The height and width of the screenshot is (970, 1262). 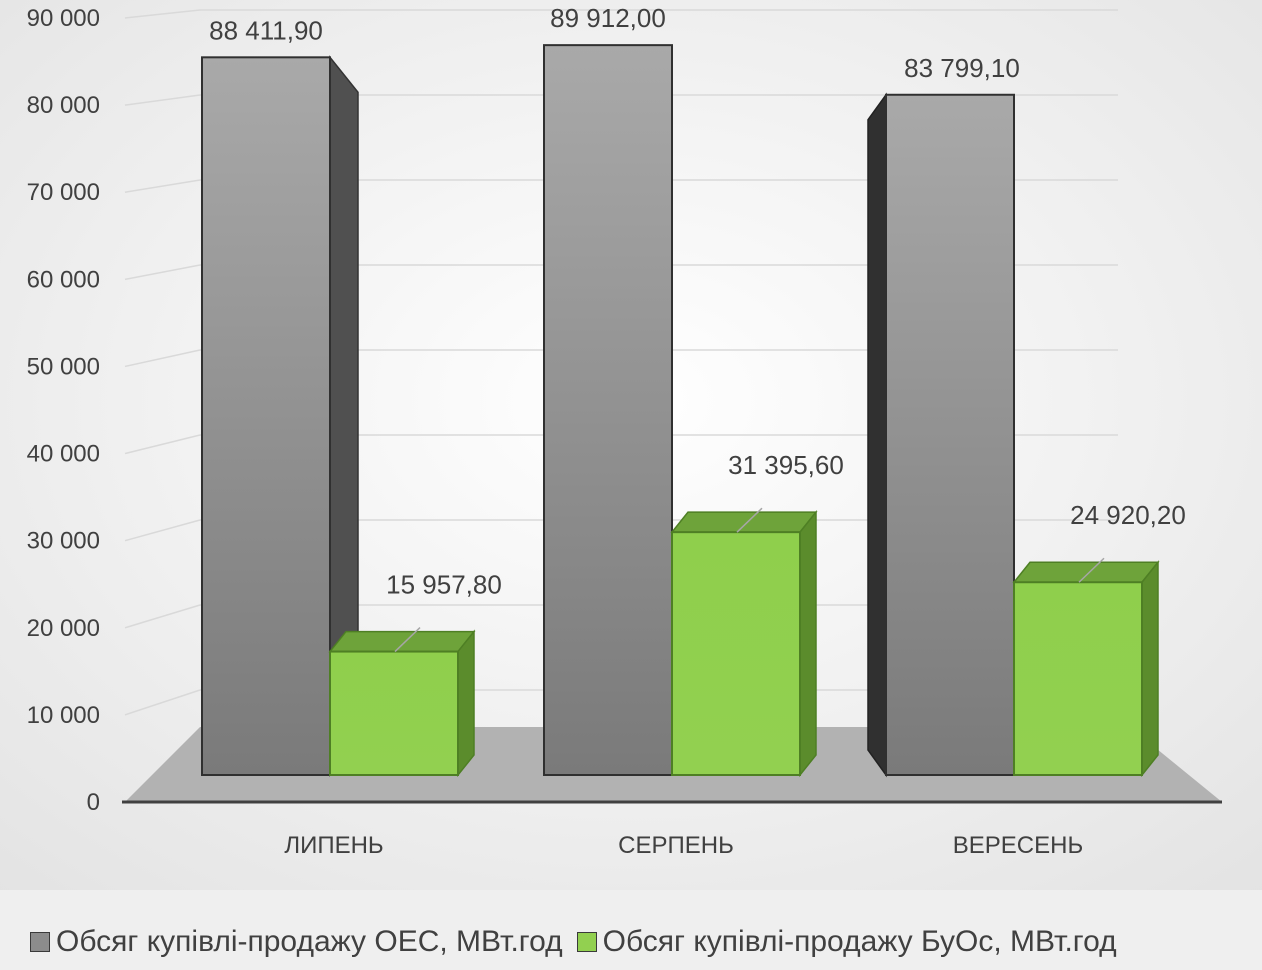 I want to click on data-label-series-2: 24 920,20, so click(x=1128, y=515).